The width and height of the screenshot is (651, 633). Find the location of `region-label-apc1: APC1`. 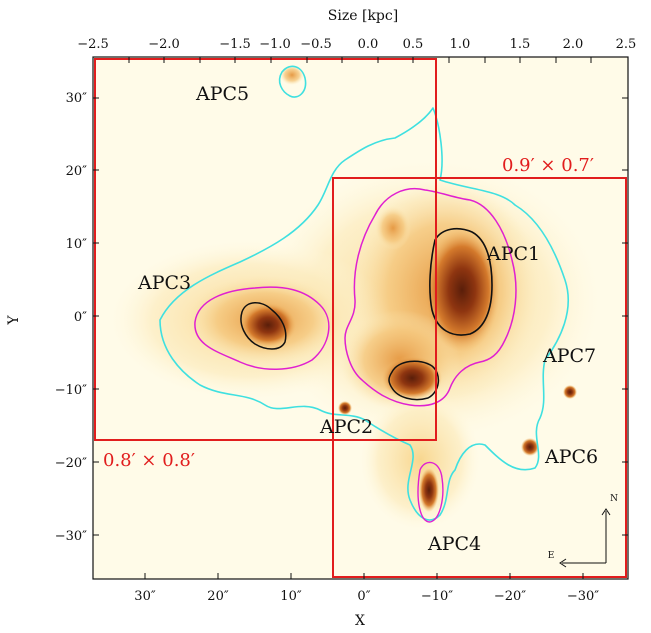

region-label-apc1: APC1 is located at coordinates (513, 254).